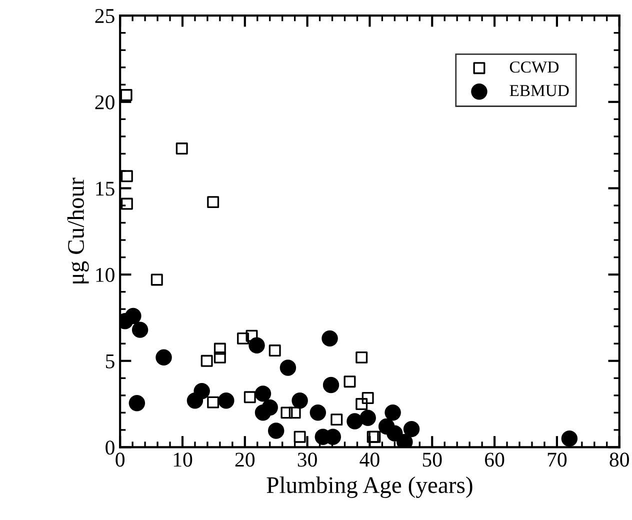 This screenshot has width=632, height=520. I want to click on x-tick-label: 80, so click(619, 459).